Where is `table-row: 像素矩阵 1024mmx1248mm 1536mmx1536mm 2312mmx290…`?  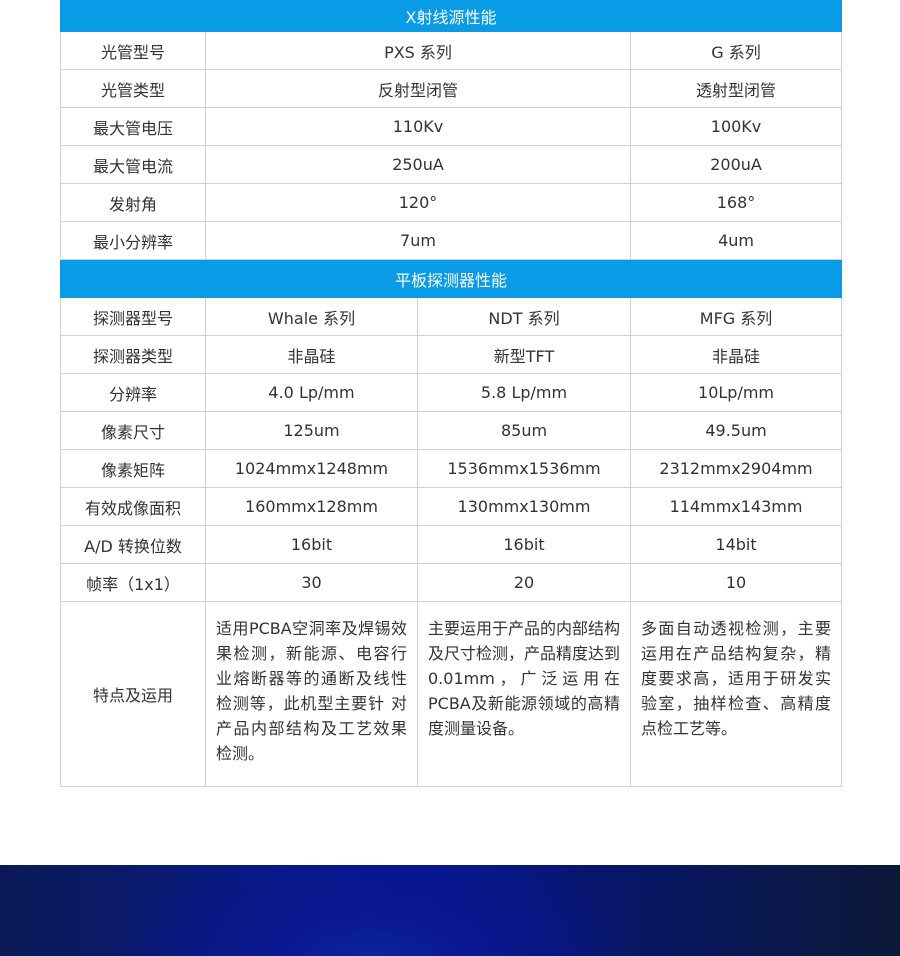
table-row: 像素矩阵 1024mmx1248mm 1536mmx1536mm 2312mmx290… is located at coordinates (451, 468).